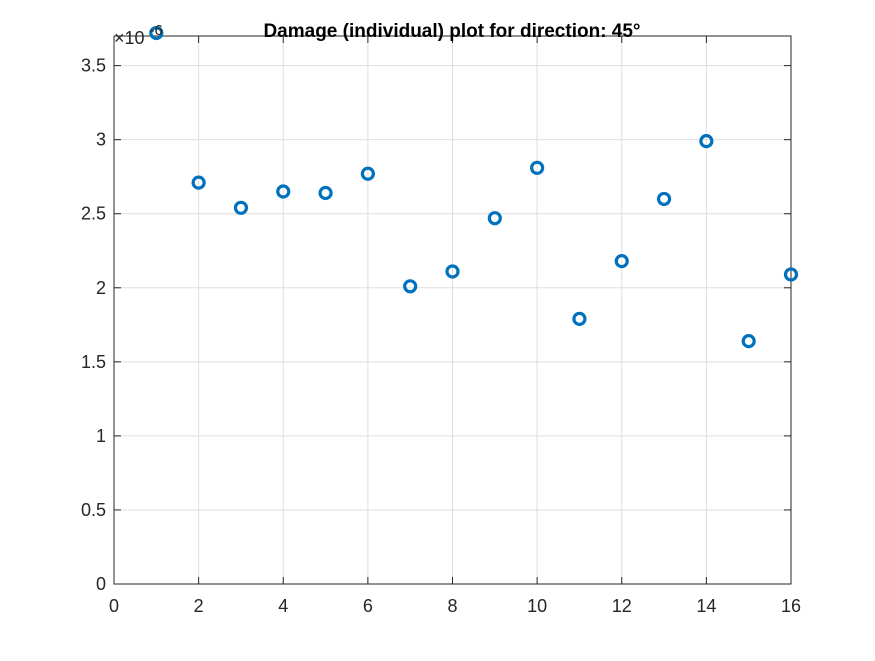 This screenshot has height=661, width=875. Describe the element at coordinates (368, 606) in the screenshot. I see `x-tick-label: 6` at that location.